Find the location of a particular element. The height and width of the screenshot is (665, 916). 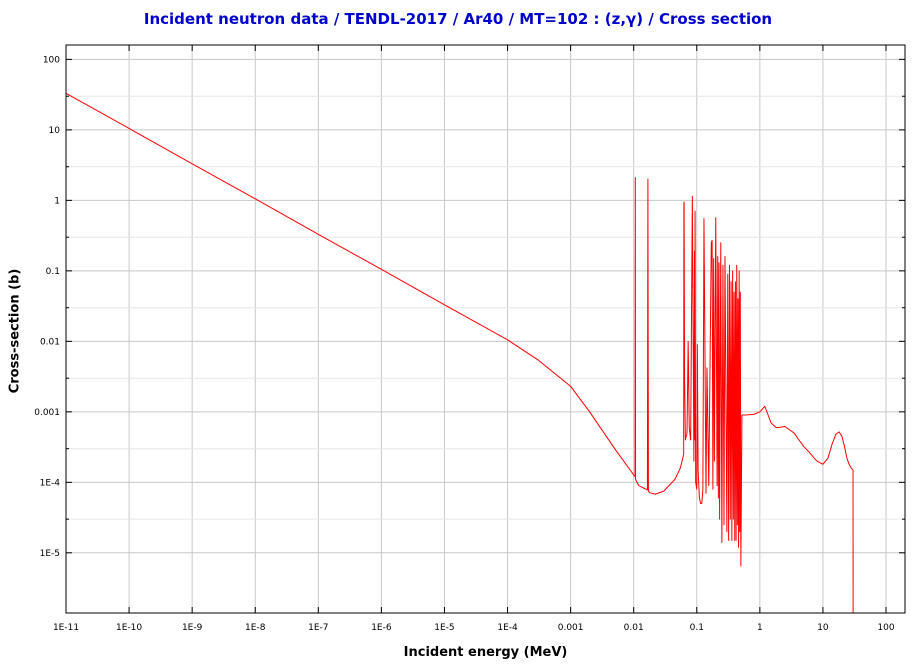

x-tick-label: 1E-7 is located at coordinates (318, 628).